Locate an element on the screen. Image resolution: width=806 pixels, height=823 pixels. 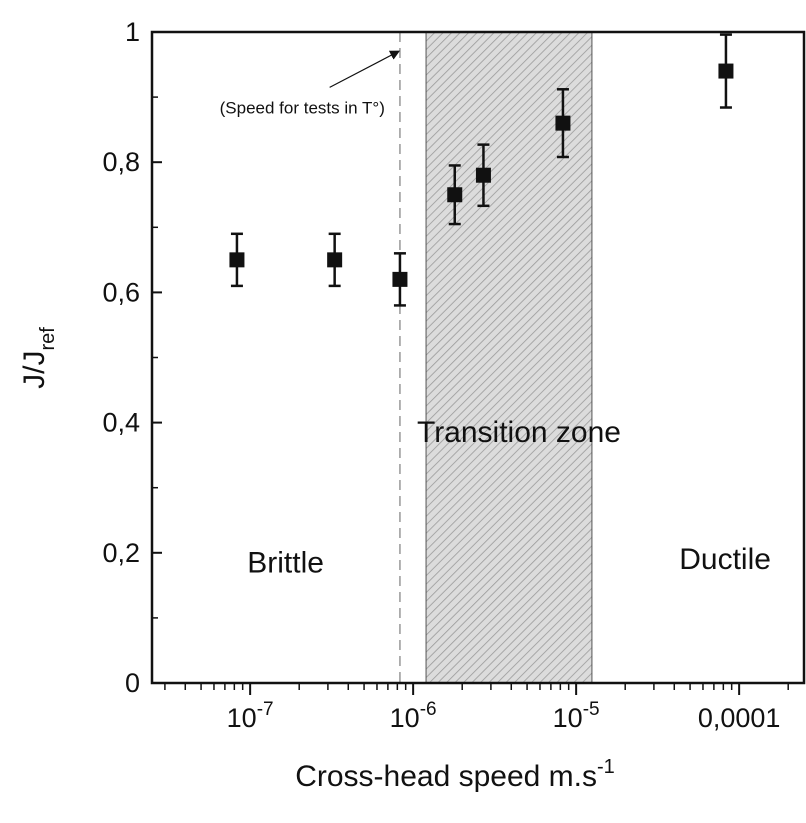
x-tick-label: 0,0001 is located at coordinates (739, 718).